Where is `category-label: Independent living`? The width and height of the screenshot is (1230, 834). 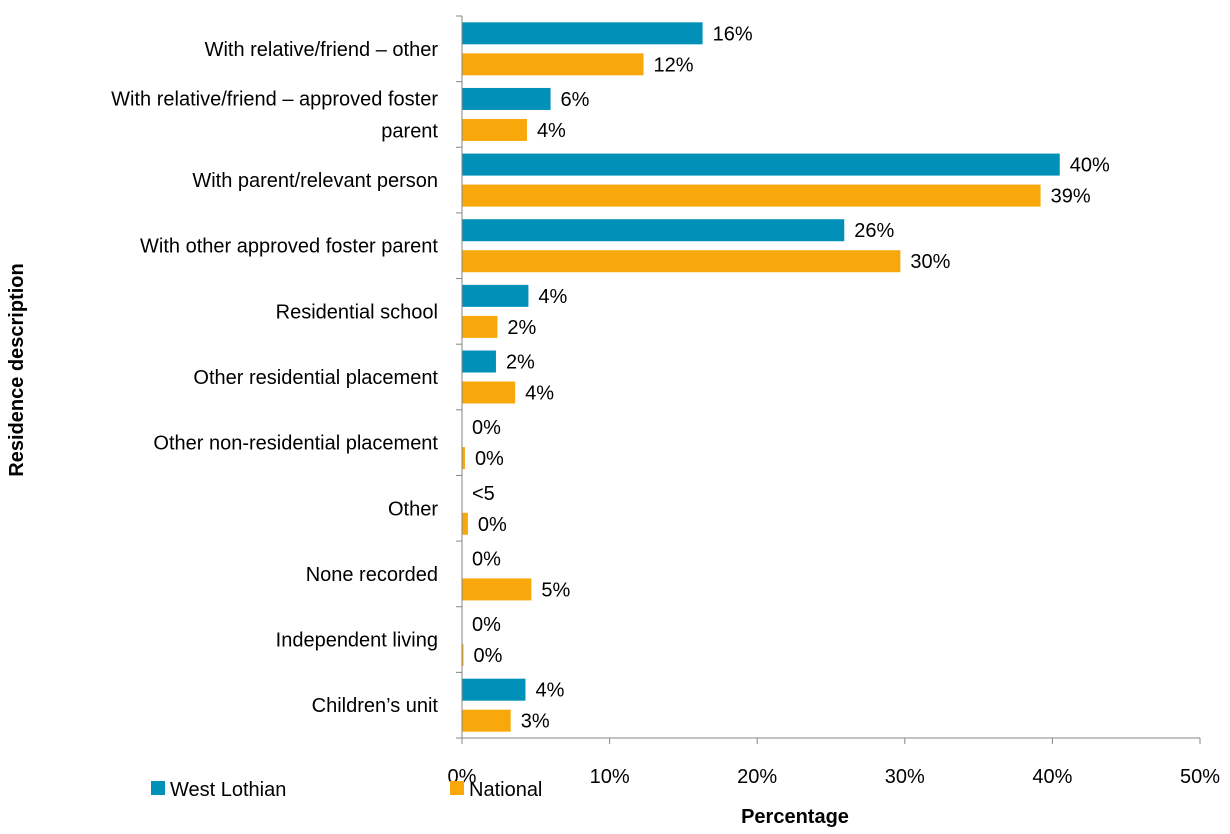 category-label: Independent living is located at coordinates (357, 641).